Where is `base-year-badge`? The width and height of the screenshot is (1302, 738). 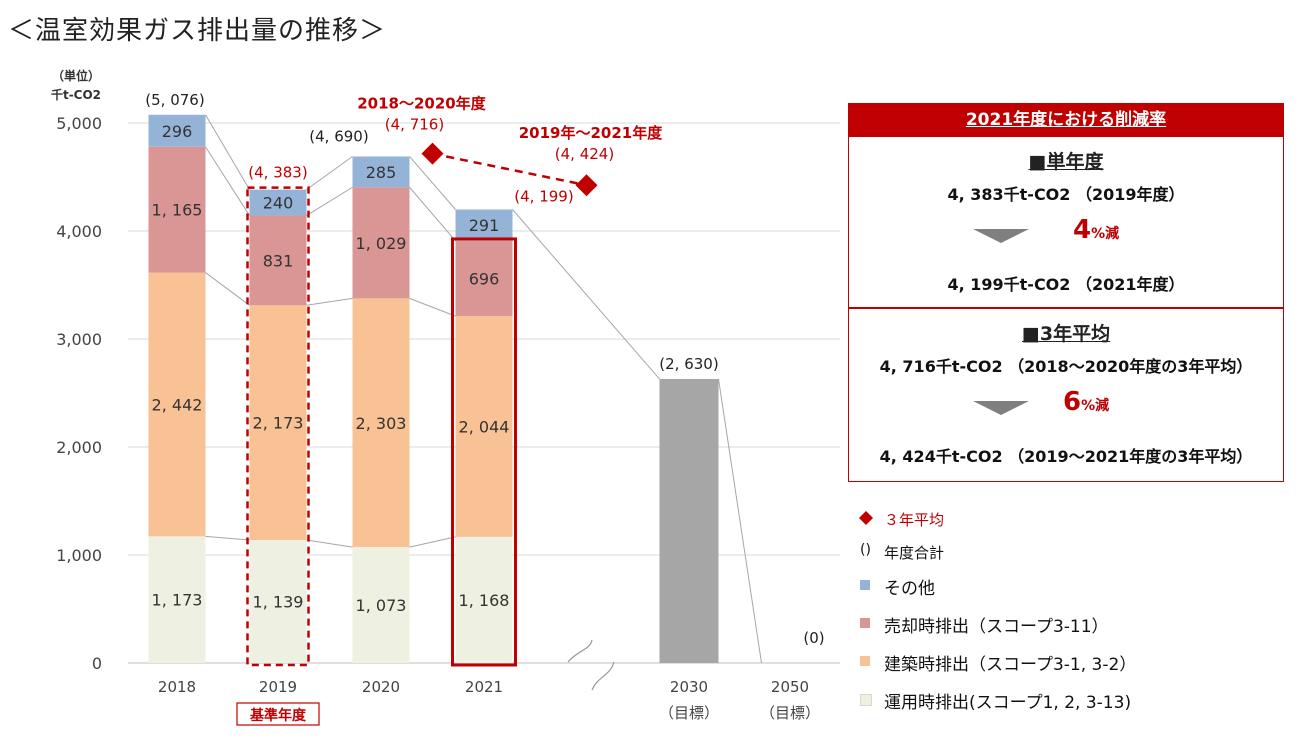
base-year-badge is located at coordinates (278, 714).